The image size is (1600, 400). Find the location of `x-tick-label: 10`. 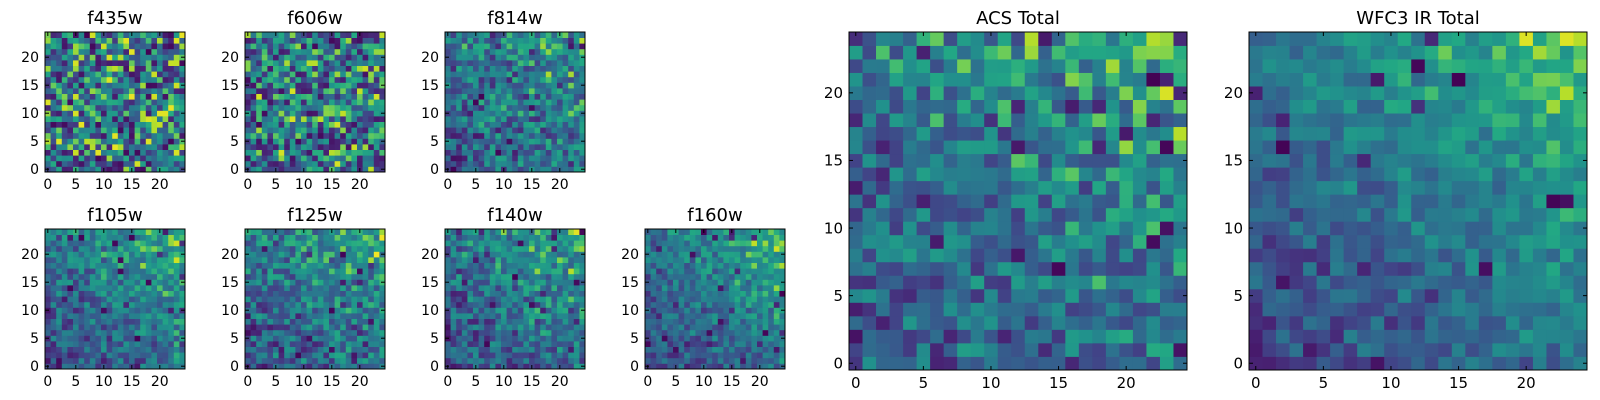

x-tick-label: 10 is located at coordinates (104, 185).